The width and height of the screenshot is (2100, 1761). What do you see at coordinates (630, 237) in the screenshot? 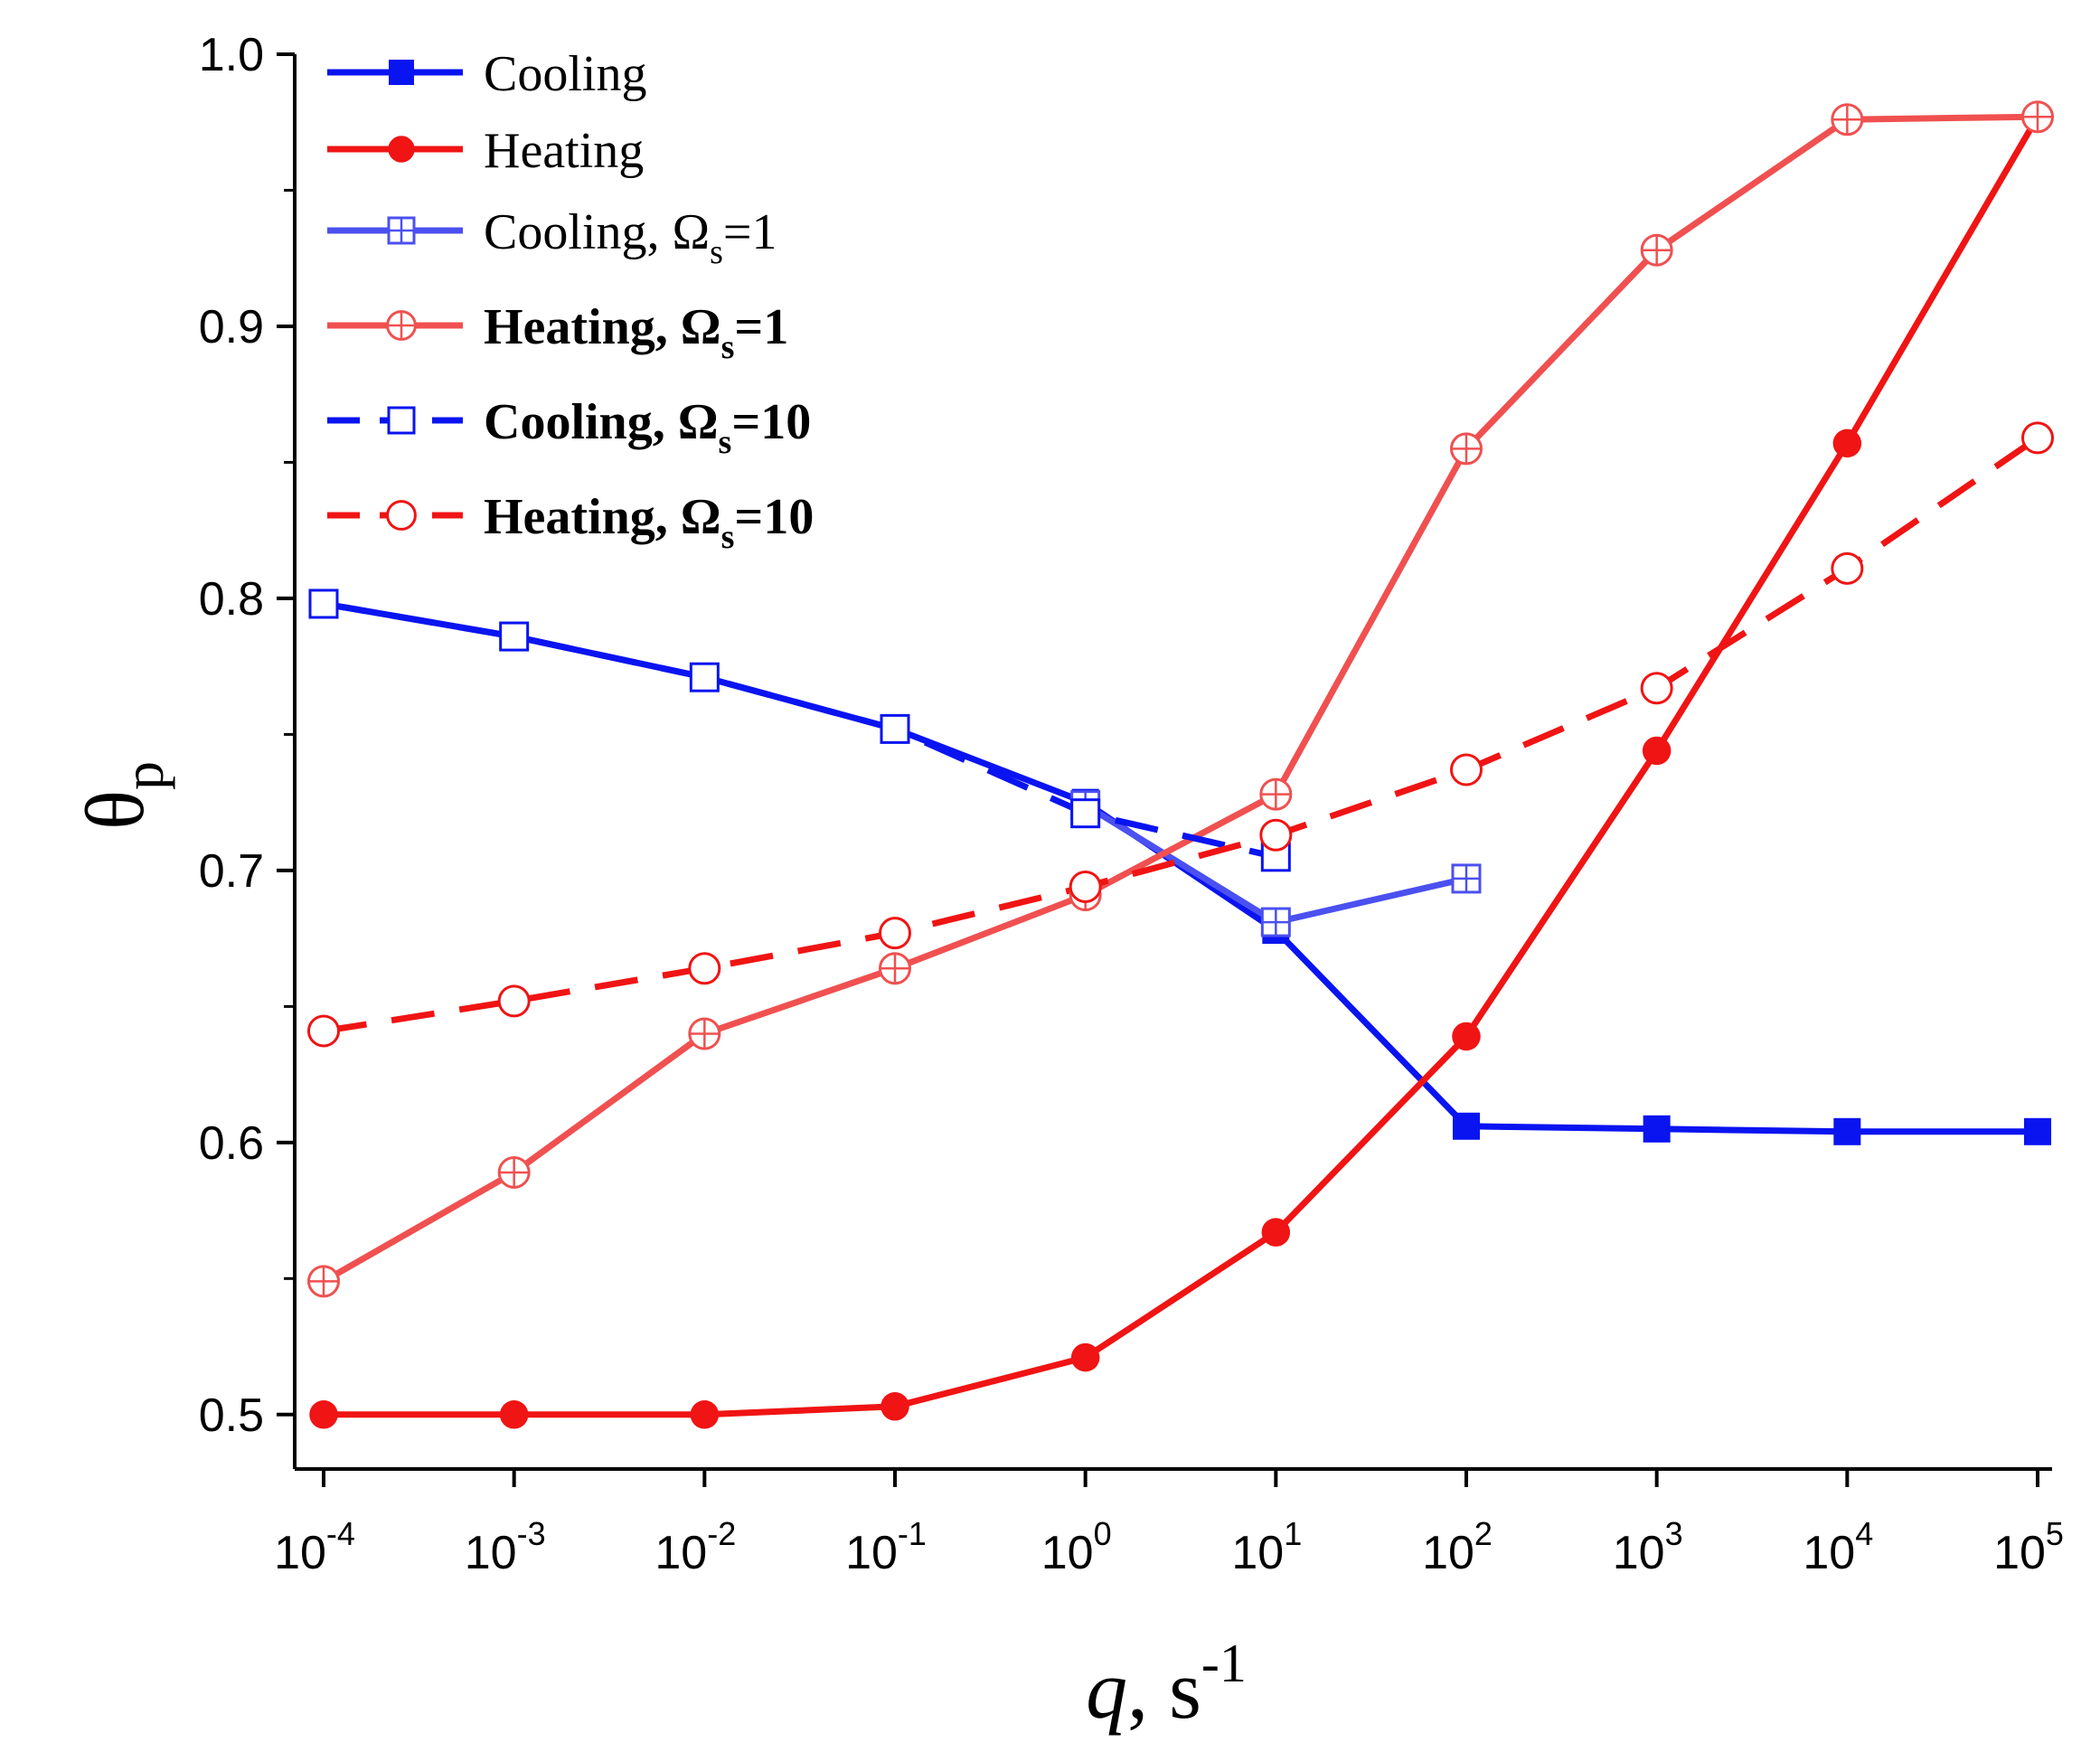
I see `legend-label: Cooling, Ωs=1` at bounding box center [630, 237].